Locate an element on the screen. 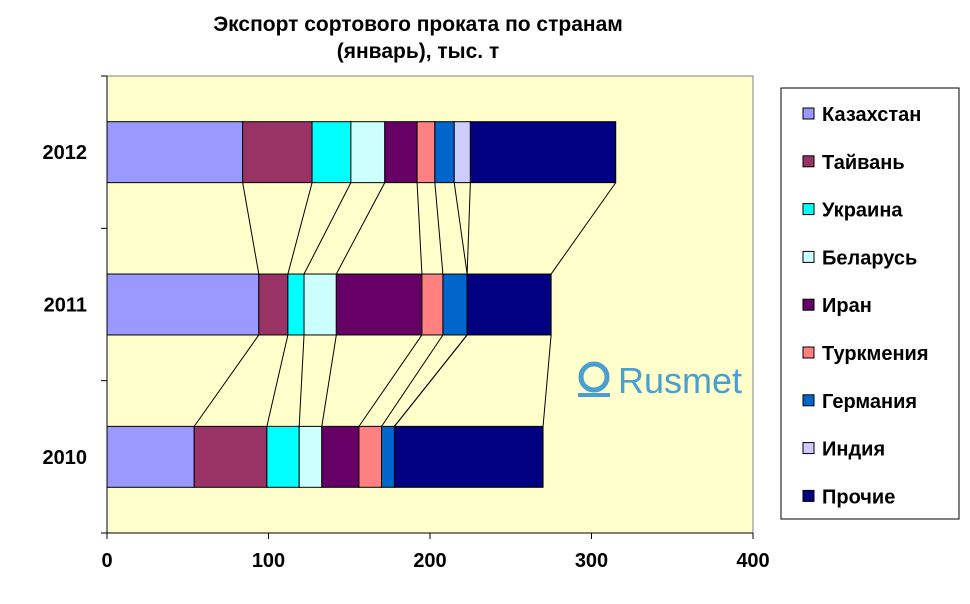  y-axis-ticks: 2012 2011 2010 is located at coordinates (75, 304).